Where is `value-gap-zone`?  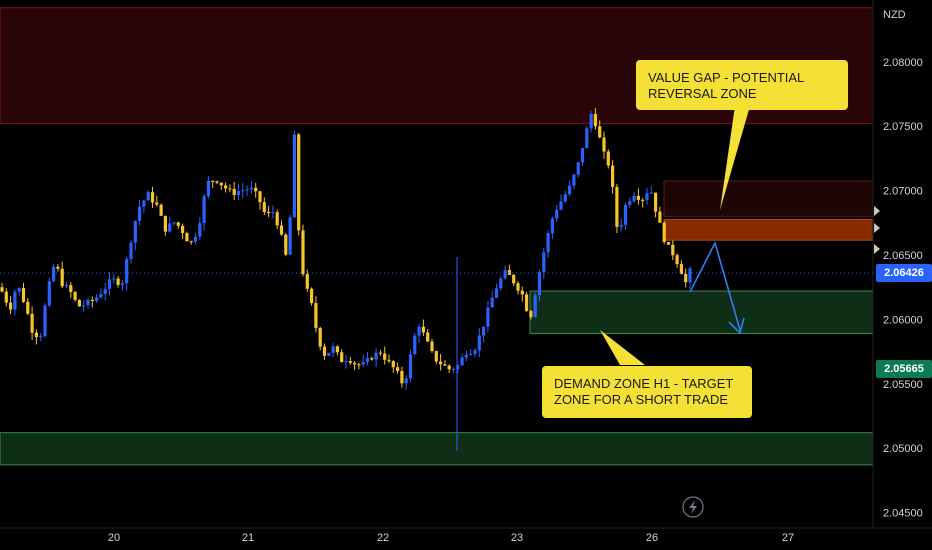 value-gap-zone is located at coordinates (768, 230).